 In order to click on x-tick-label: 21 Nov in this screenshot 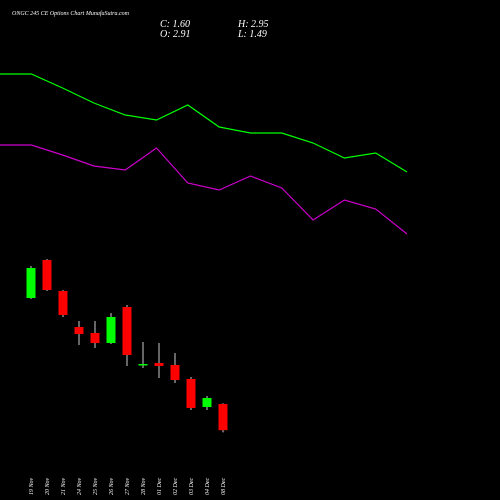, I will do `click(64, 486)`.